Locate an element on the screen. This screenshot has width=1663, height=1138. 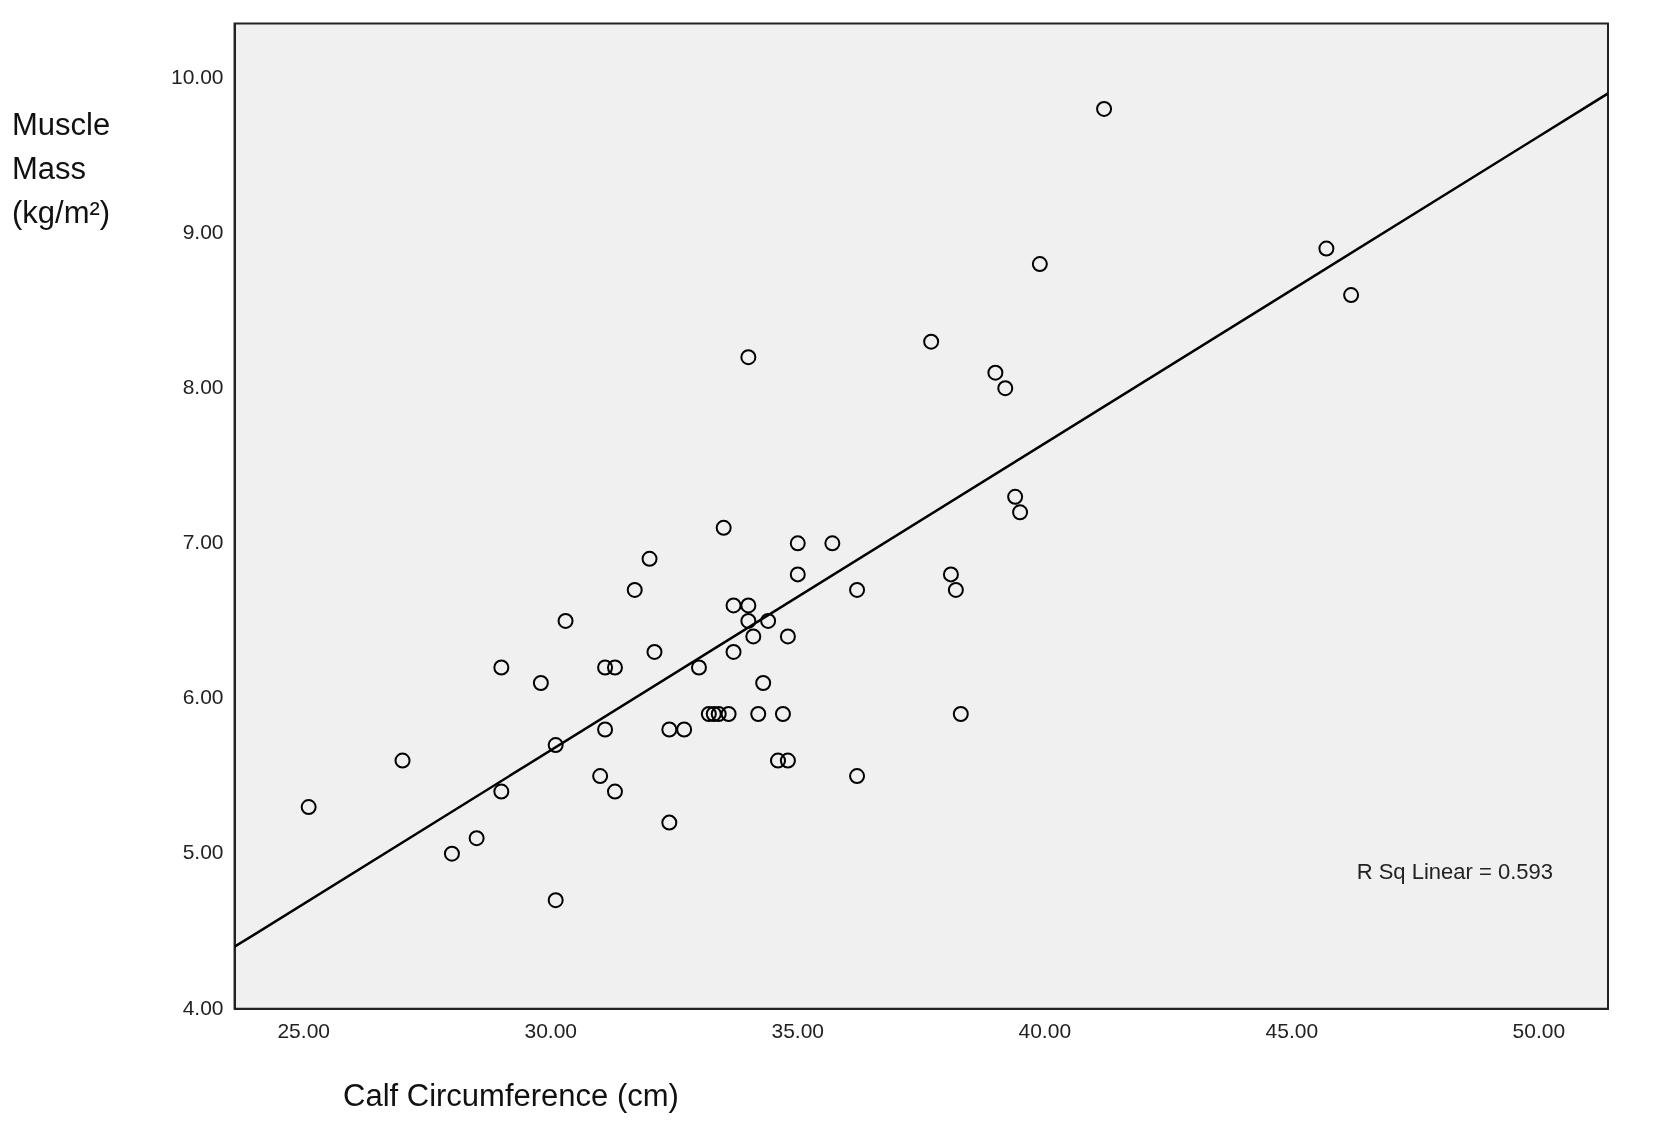
x-tick-label: 30.00 is located at coordinates (551, 1031).